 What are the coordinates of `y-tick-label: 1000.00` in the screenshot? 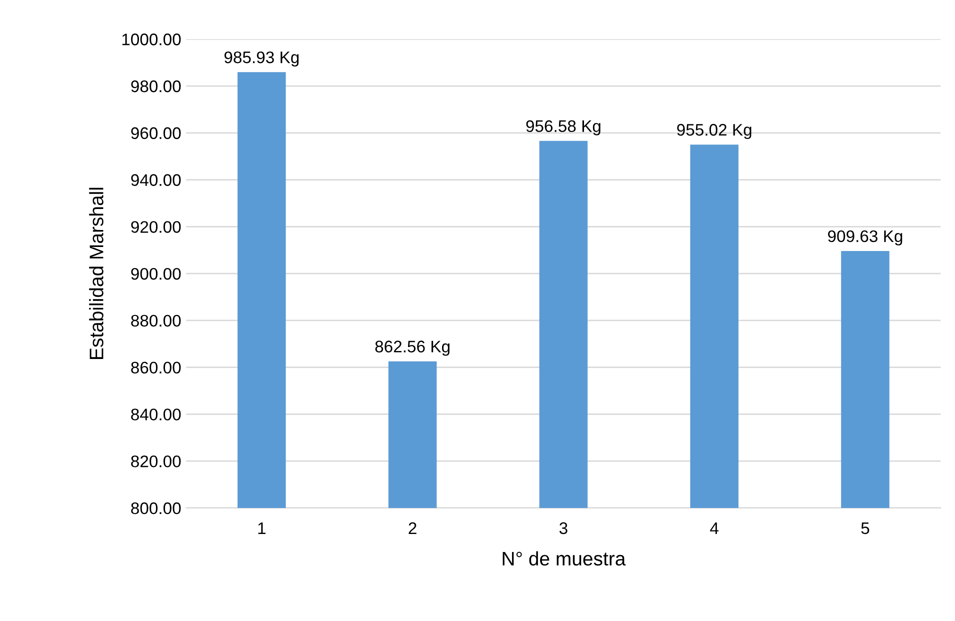 It's located at (151, 40).